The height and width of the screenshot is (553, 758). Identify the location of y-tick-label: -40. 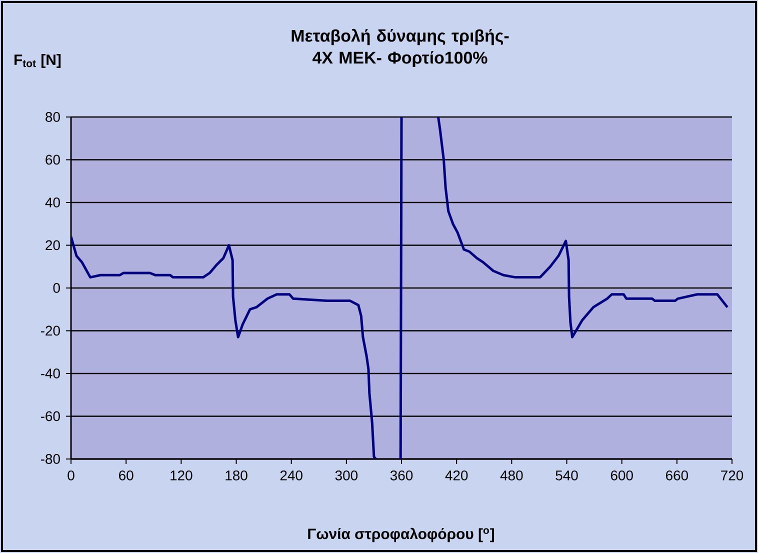
(50, 373).